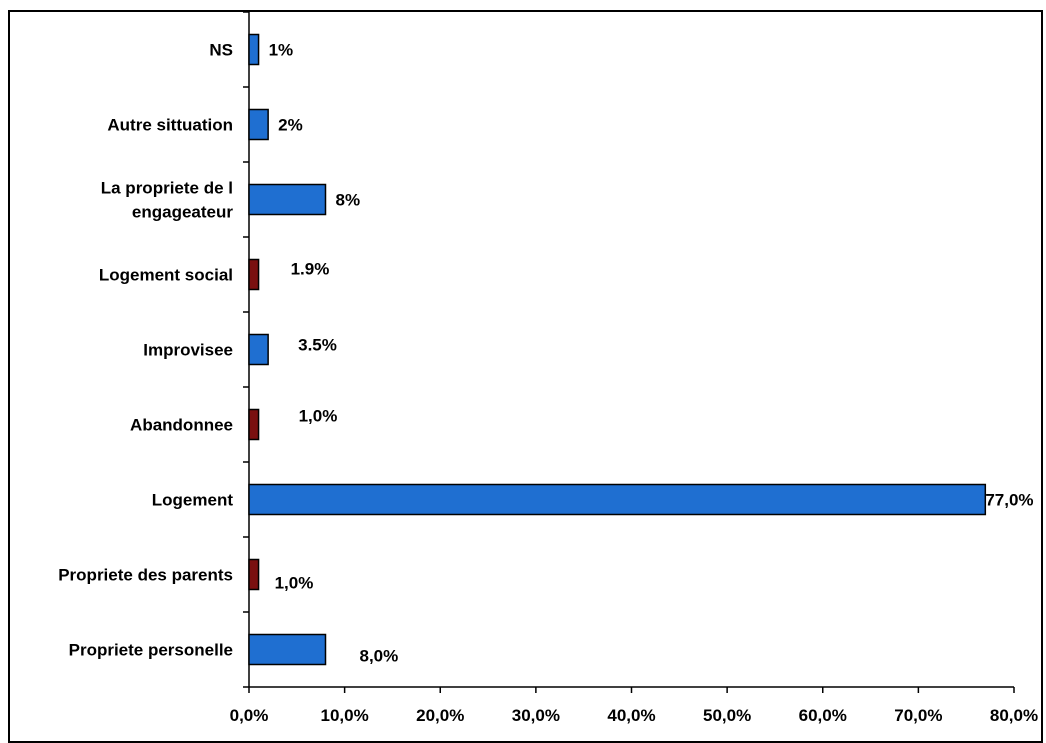  What do you see at coordinates (1014, 715) in the screenshot?
I see `x-tick-label: 80,0%` at bounding box center [1014, 715].